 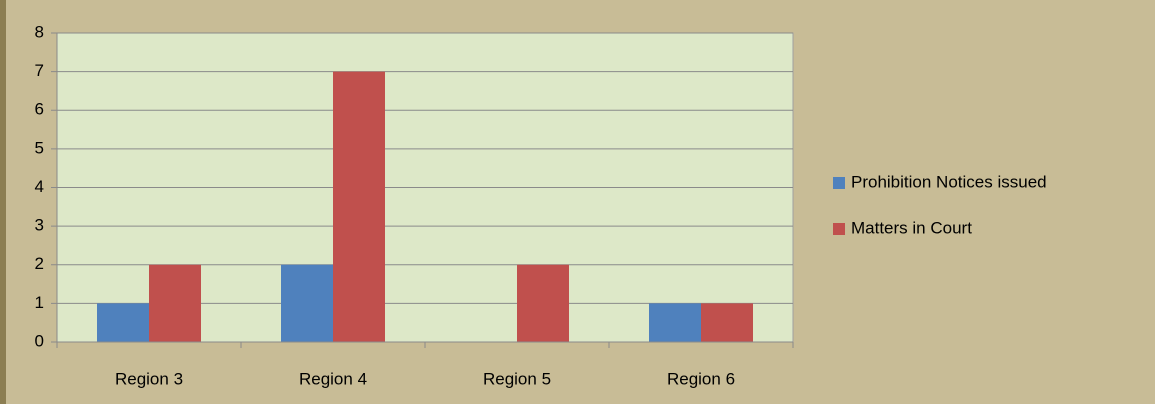 I want to click on frame-edge, so click(x=3, y=202).